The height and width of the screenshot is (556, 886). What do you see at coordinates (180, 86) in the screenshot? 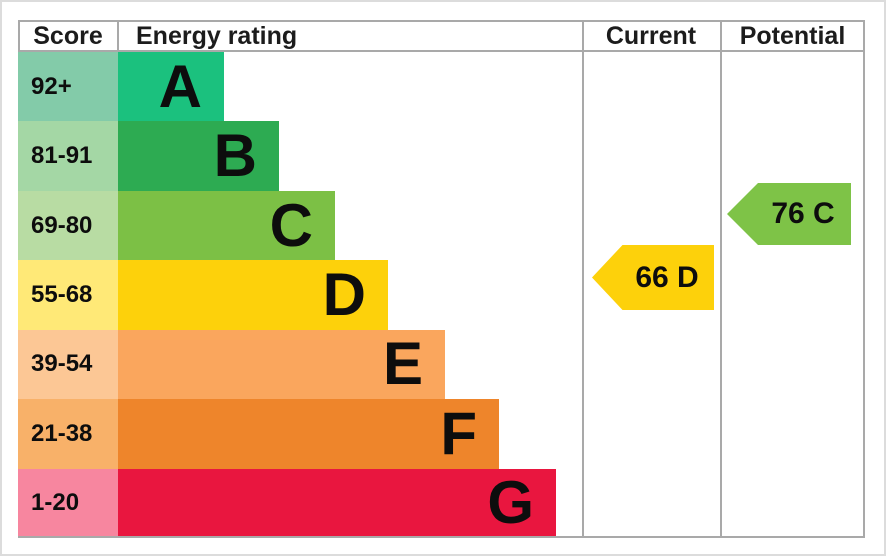
I see `band-letter: A` at bounding box center [180, 86].